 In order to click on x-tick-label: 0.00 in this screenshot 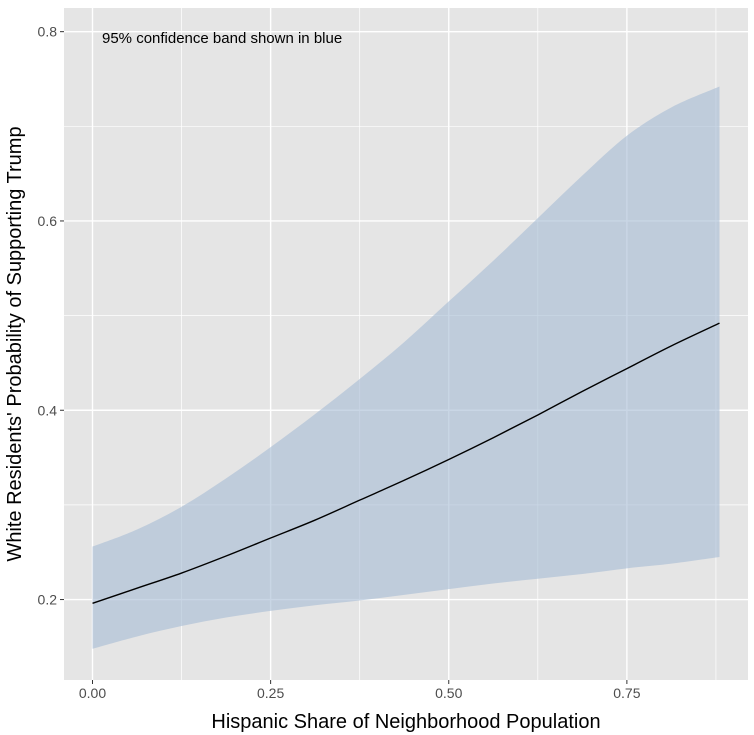, I will do `click(92, 693)`.